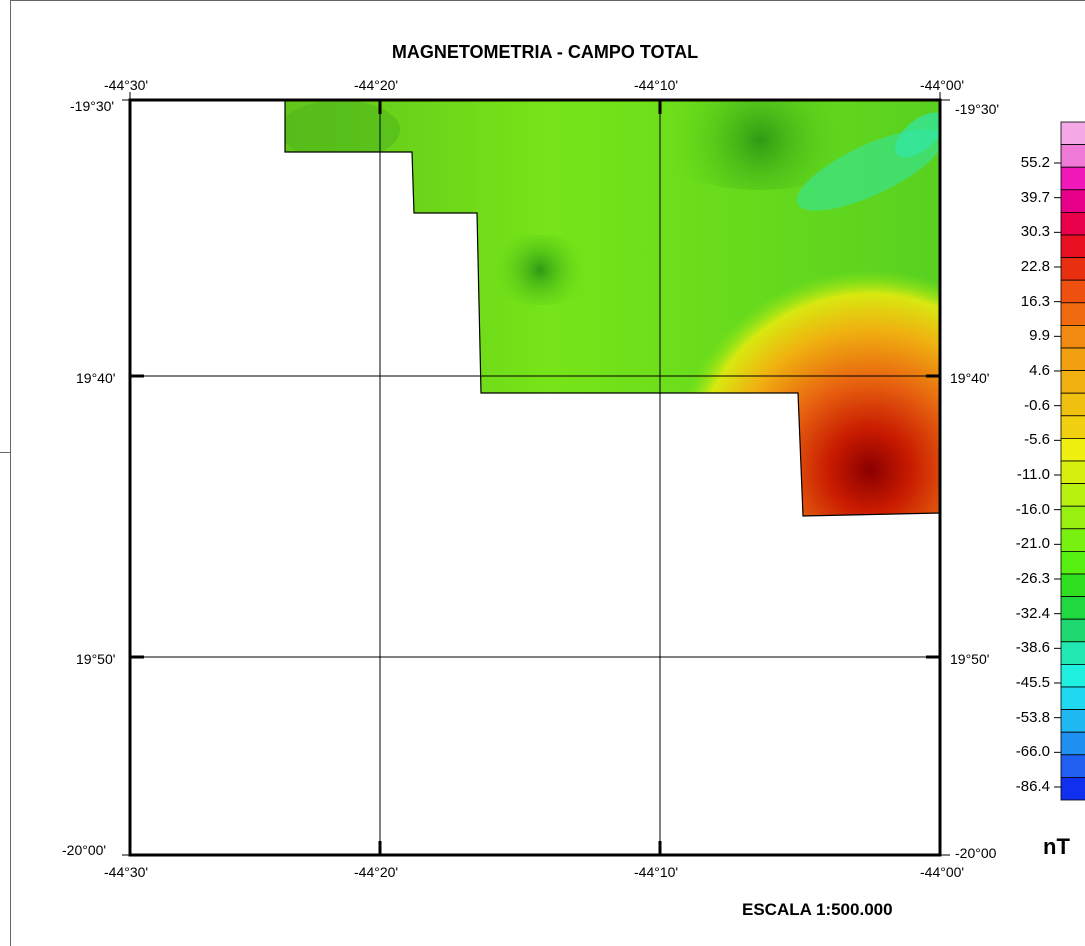 The image size is (1085, 946). What do you see at coordinates (942, 872) in the screenshot?
I see `bottom-lon-label: -44°00'` at bounding box center [942, 872].